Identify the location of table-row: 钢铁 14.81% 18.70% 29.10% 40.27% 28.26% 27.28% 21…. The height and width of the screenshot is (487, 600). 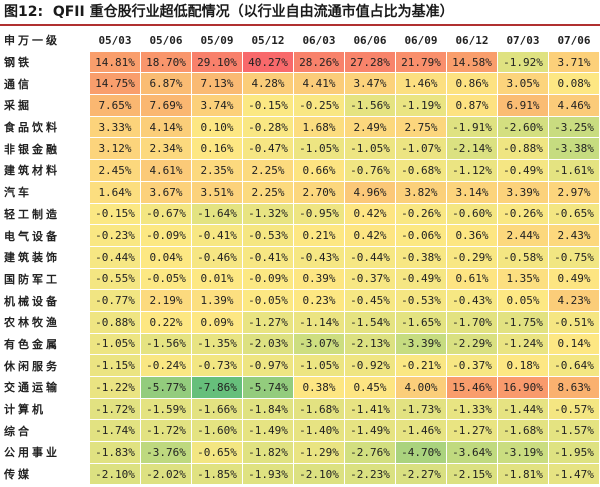
(300, 62).